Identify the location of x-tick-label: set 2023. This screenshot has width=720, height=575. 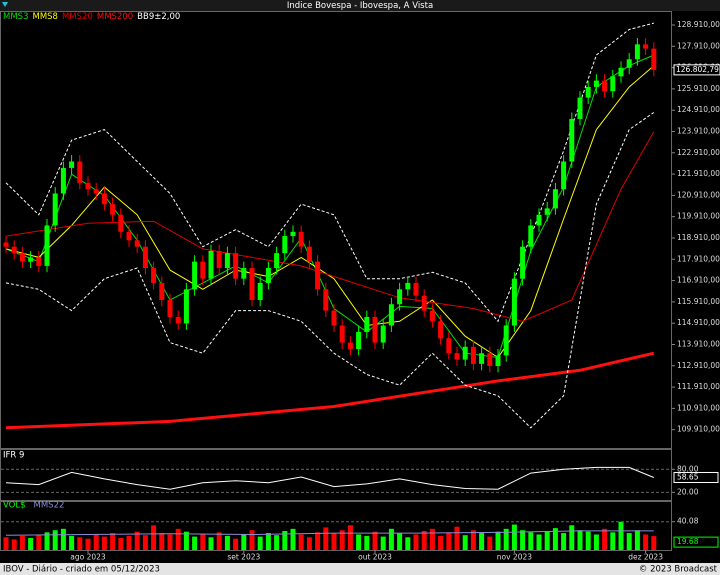
(243, 557).